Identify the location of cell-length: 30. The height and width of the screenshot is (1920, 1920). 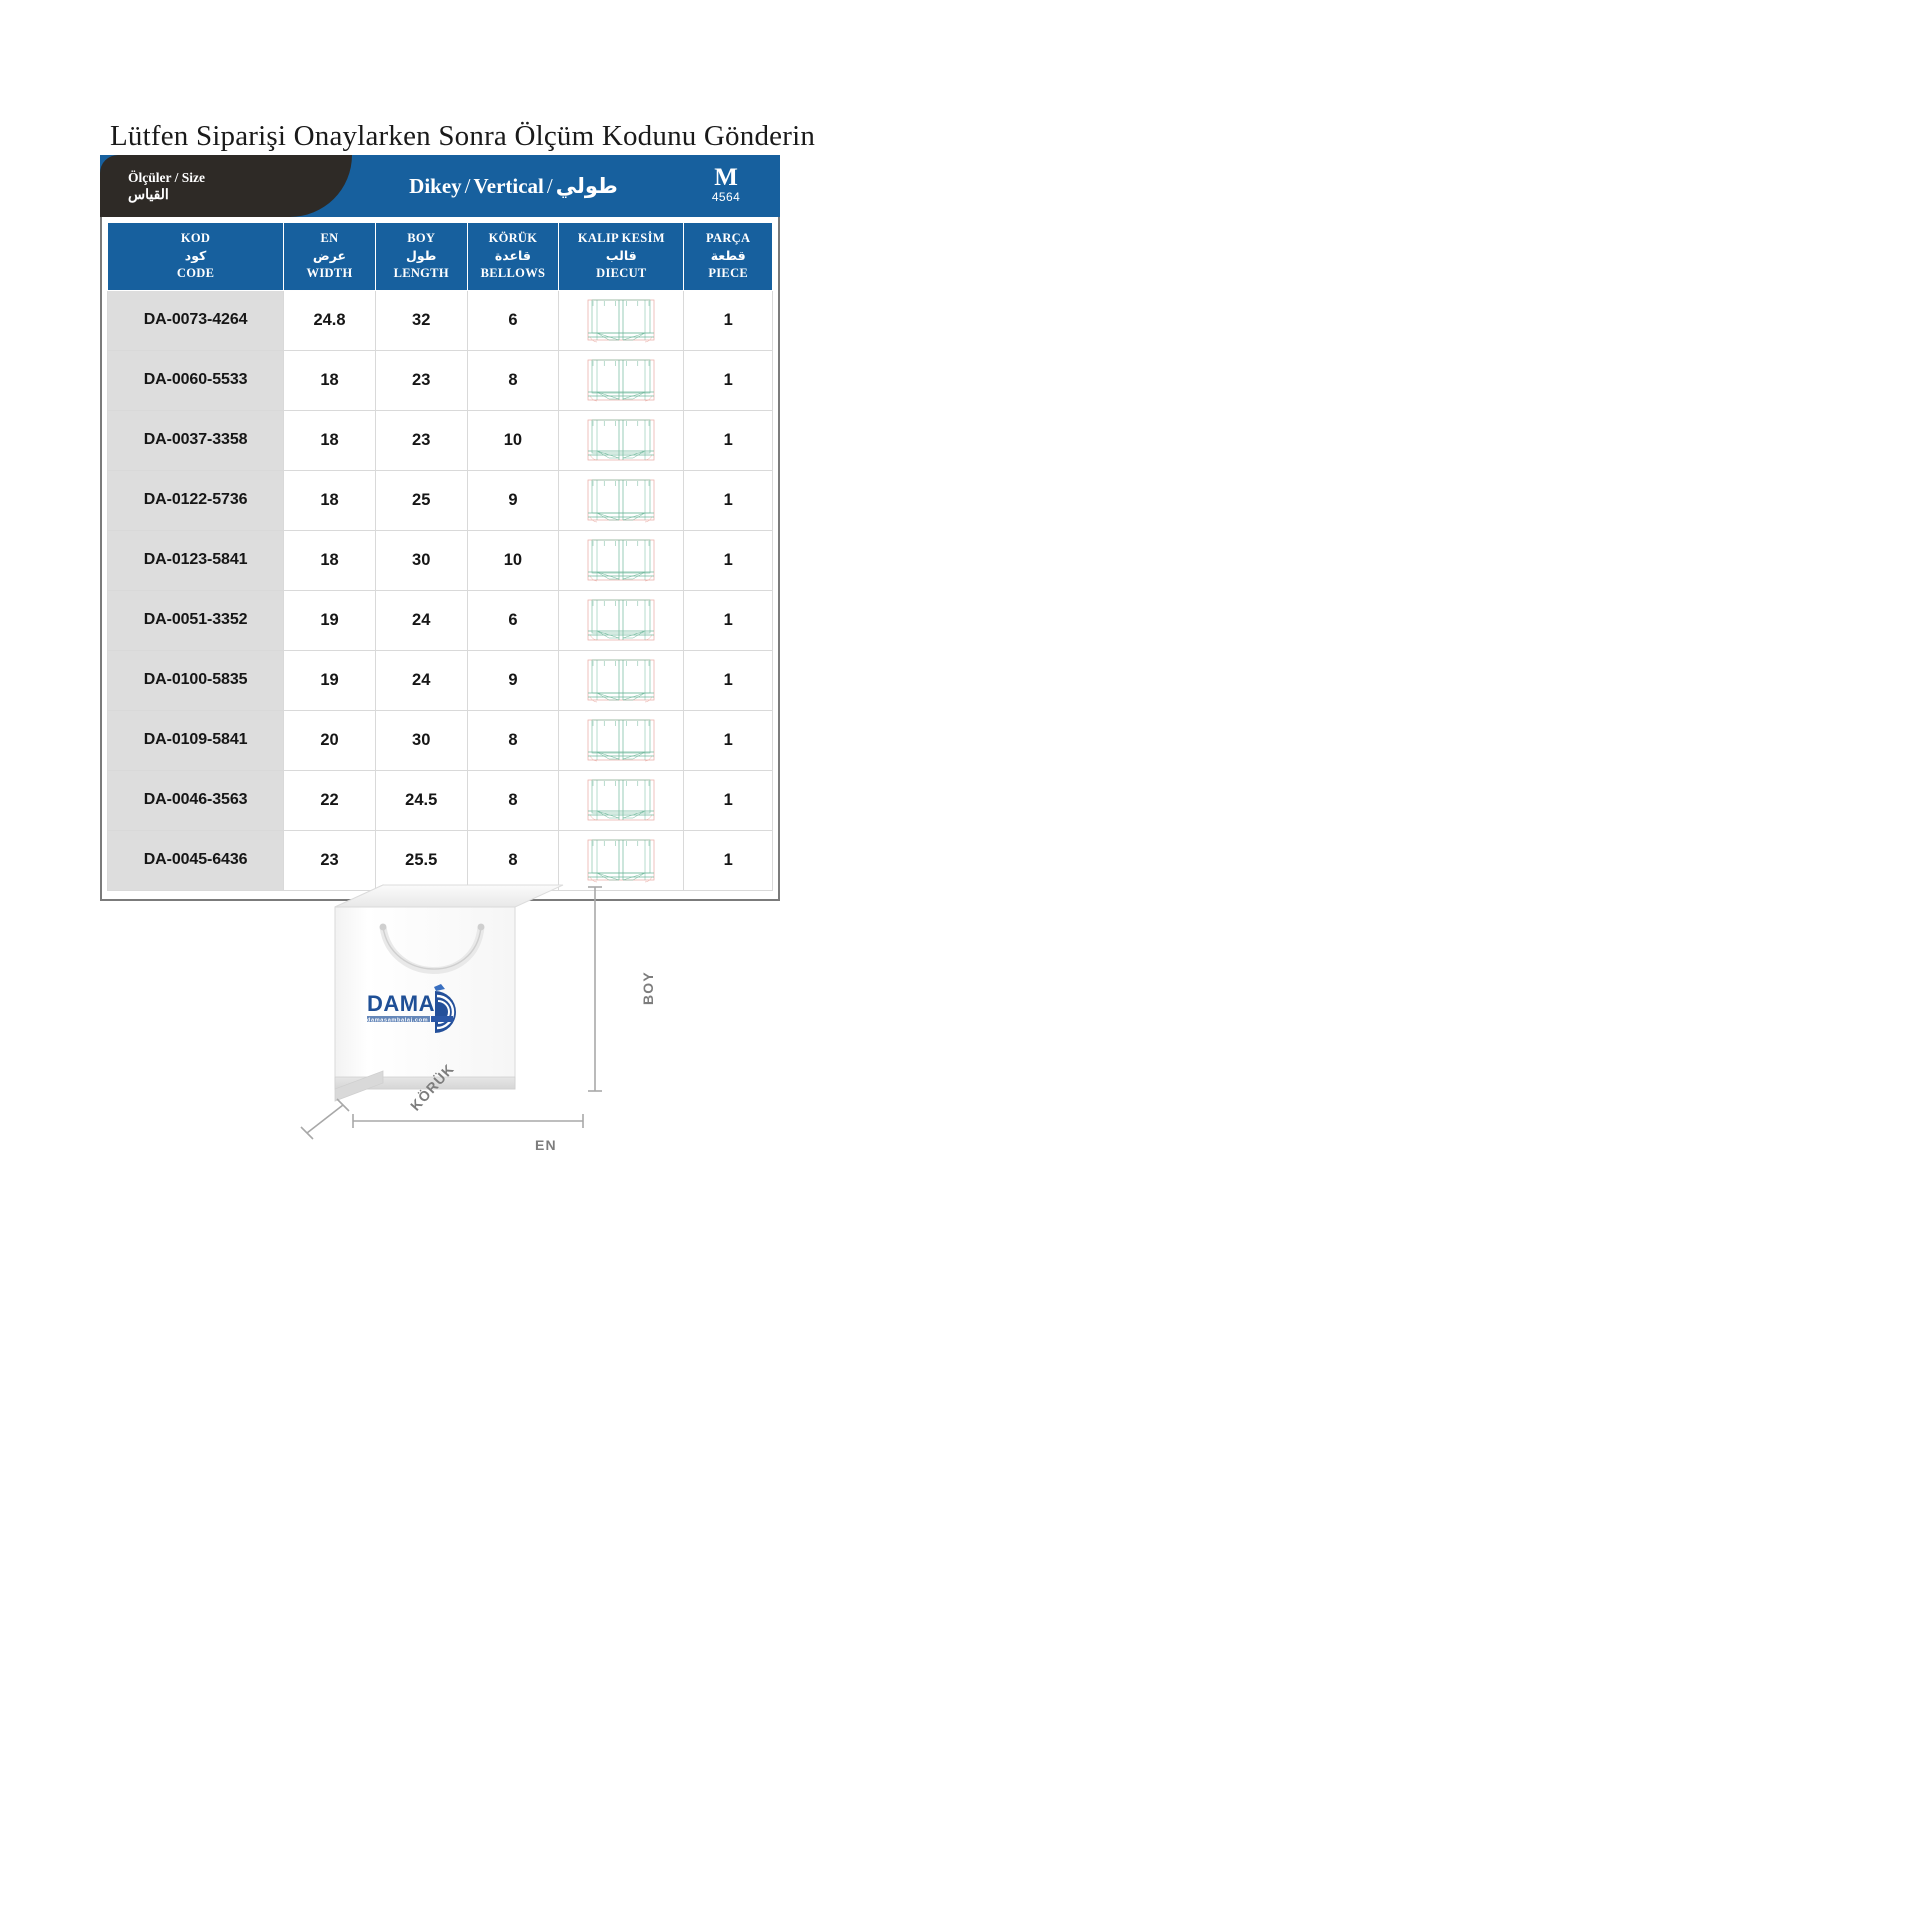
(421, 740).